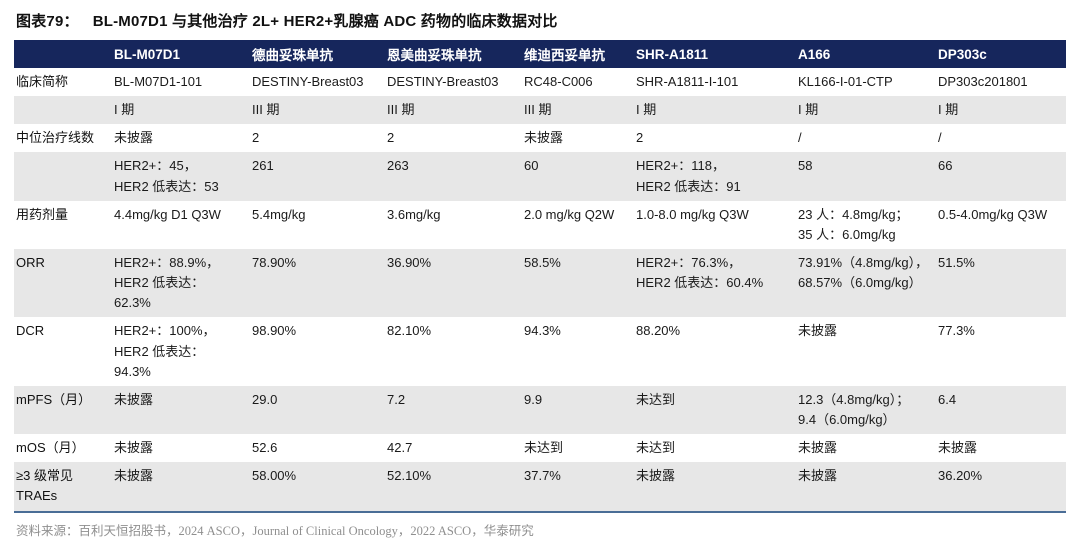 The image size is (1080, 540). What do you see at coordinates (60, 54) in the screenshot?
I see `header-cell-blank` at bounding box center [60, 54].